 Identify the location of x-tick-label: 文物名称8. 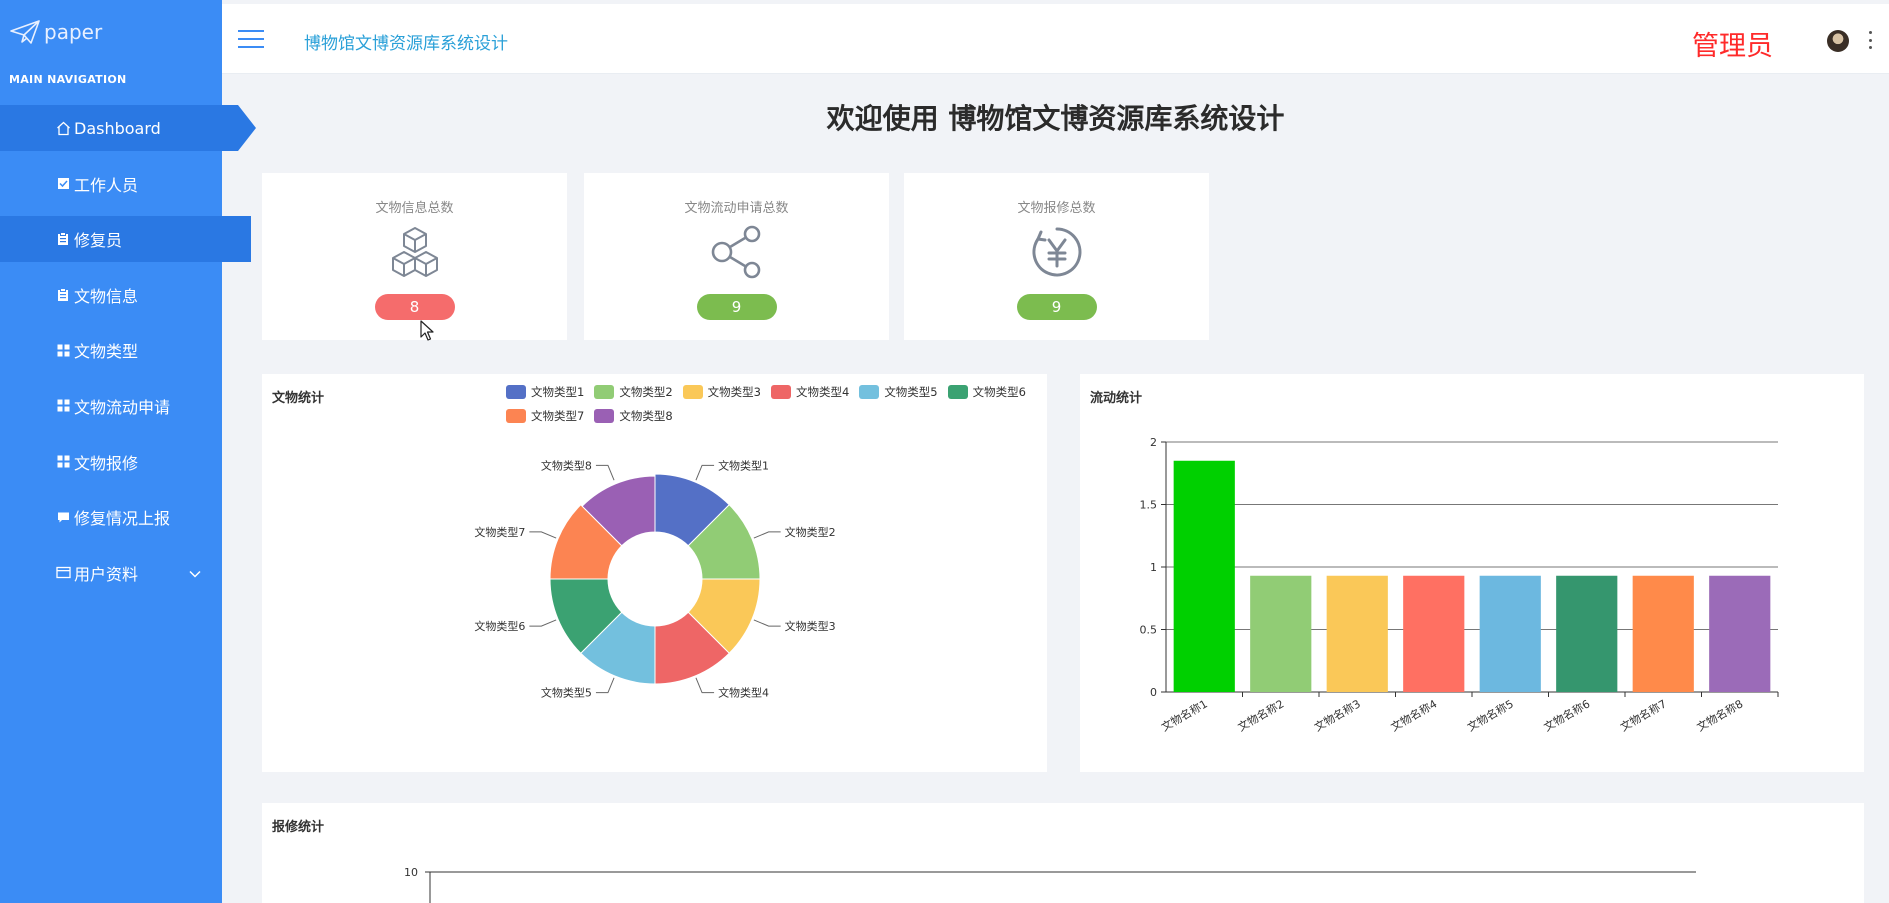
(1719, 715).